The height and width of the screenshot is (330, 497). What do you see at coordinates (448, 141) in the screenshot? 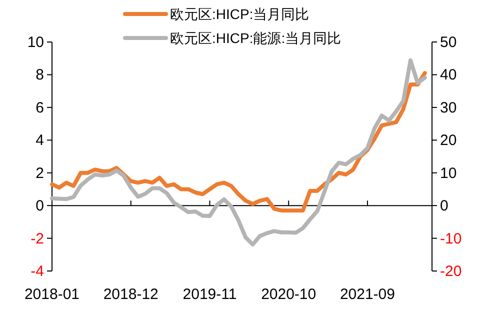
I see `y2-tick-label: 20` at bounding box center [448, 141].